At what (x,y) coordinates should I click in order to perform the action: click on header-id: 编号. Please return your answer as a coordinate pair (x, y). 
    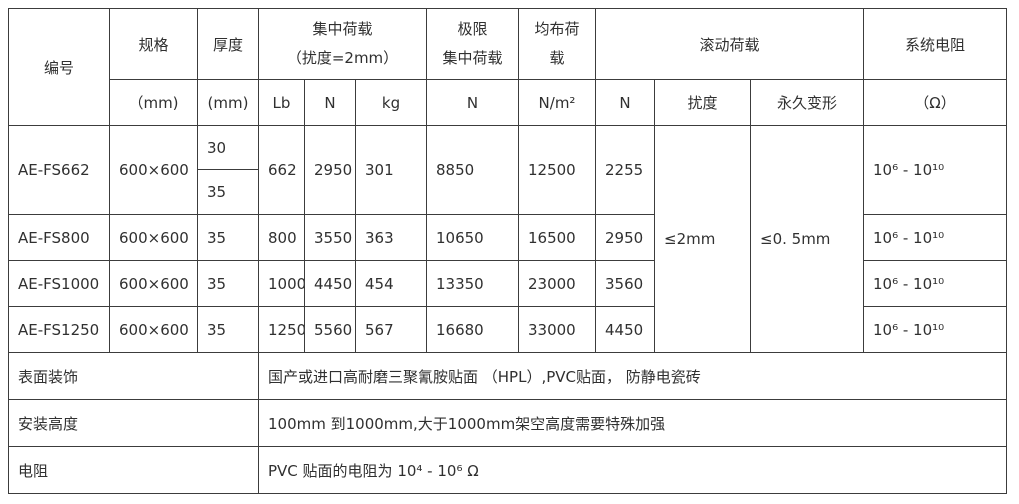
    Looking at the image, I should click on (59, 67).